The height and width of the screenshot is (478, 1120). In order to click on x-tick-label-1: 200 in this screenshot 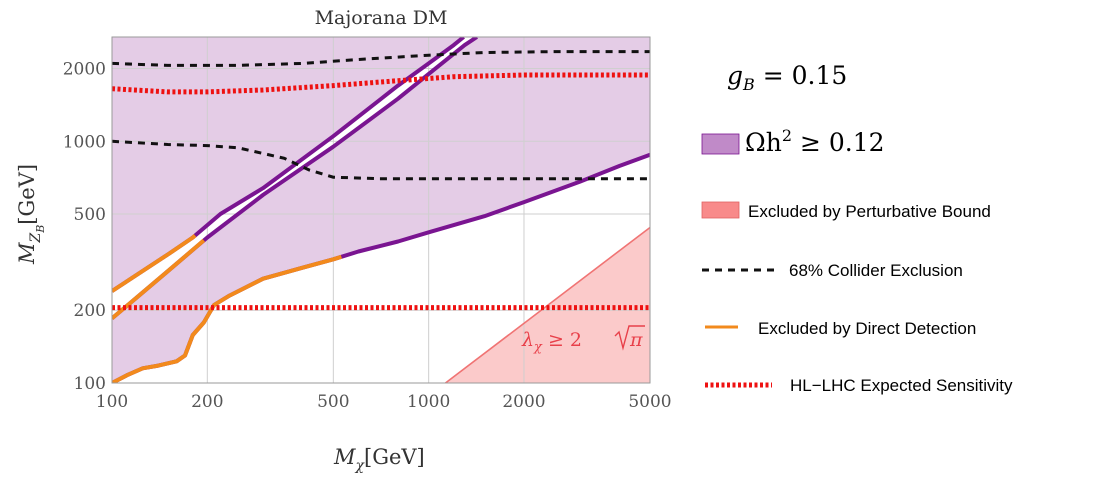, I will do `click(207, 402)`.